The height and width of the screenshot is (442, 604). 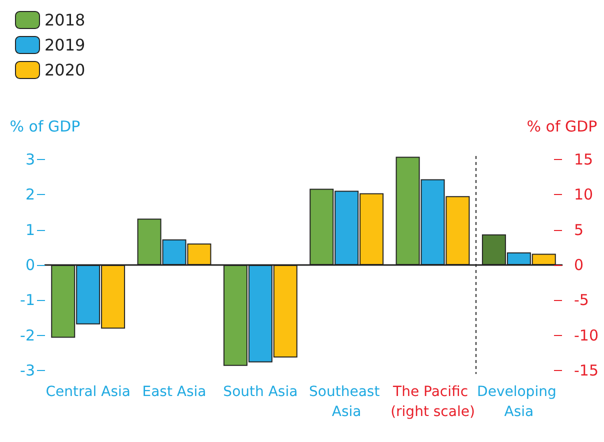 What do you see at coordinates (519, 402) in the screenshot?
I see `x-tick-label: Developing Asia` at bounding box center [519, 402].